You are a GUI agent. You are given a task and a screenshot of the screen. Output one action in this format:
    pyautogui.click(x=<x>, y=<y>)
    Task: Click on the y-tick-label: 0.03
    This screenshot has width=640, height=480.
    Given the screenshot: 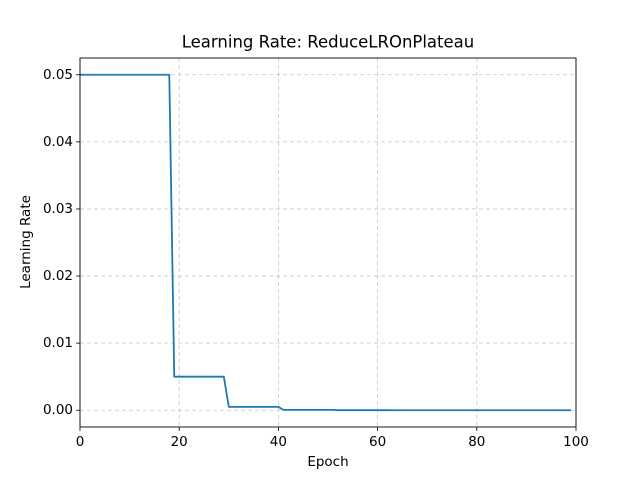 What is the action you would take?
    pyautogui.click(x=58, y=209)
    